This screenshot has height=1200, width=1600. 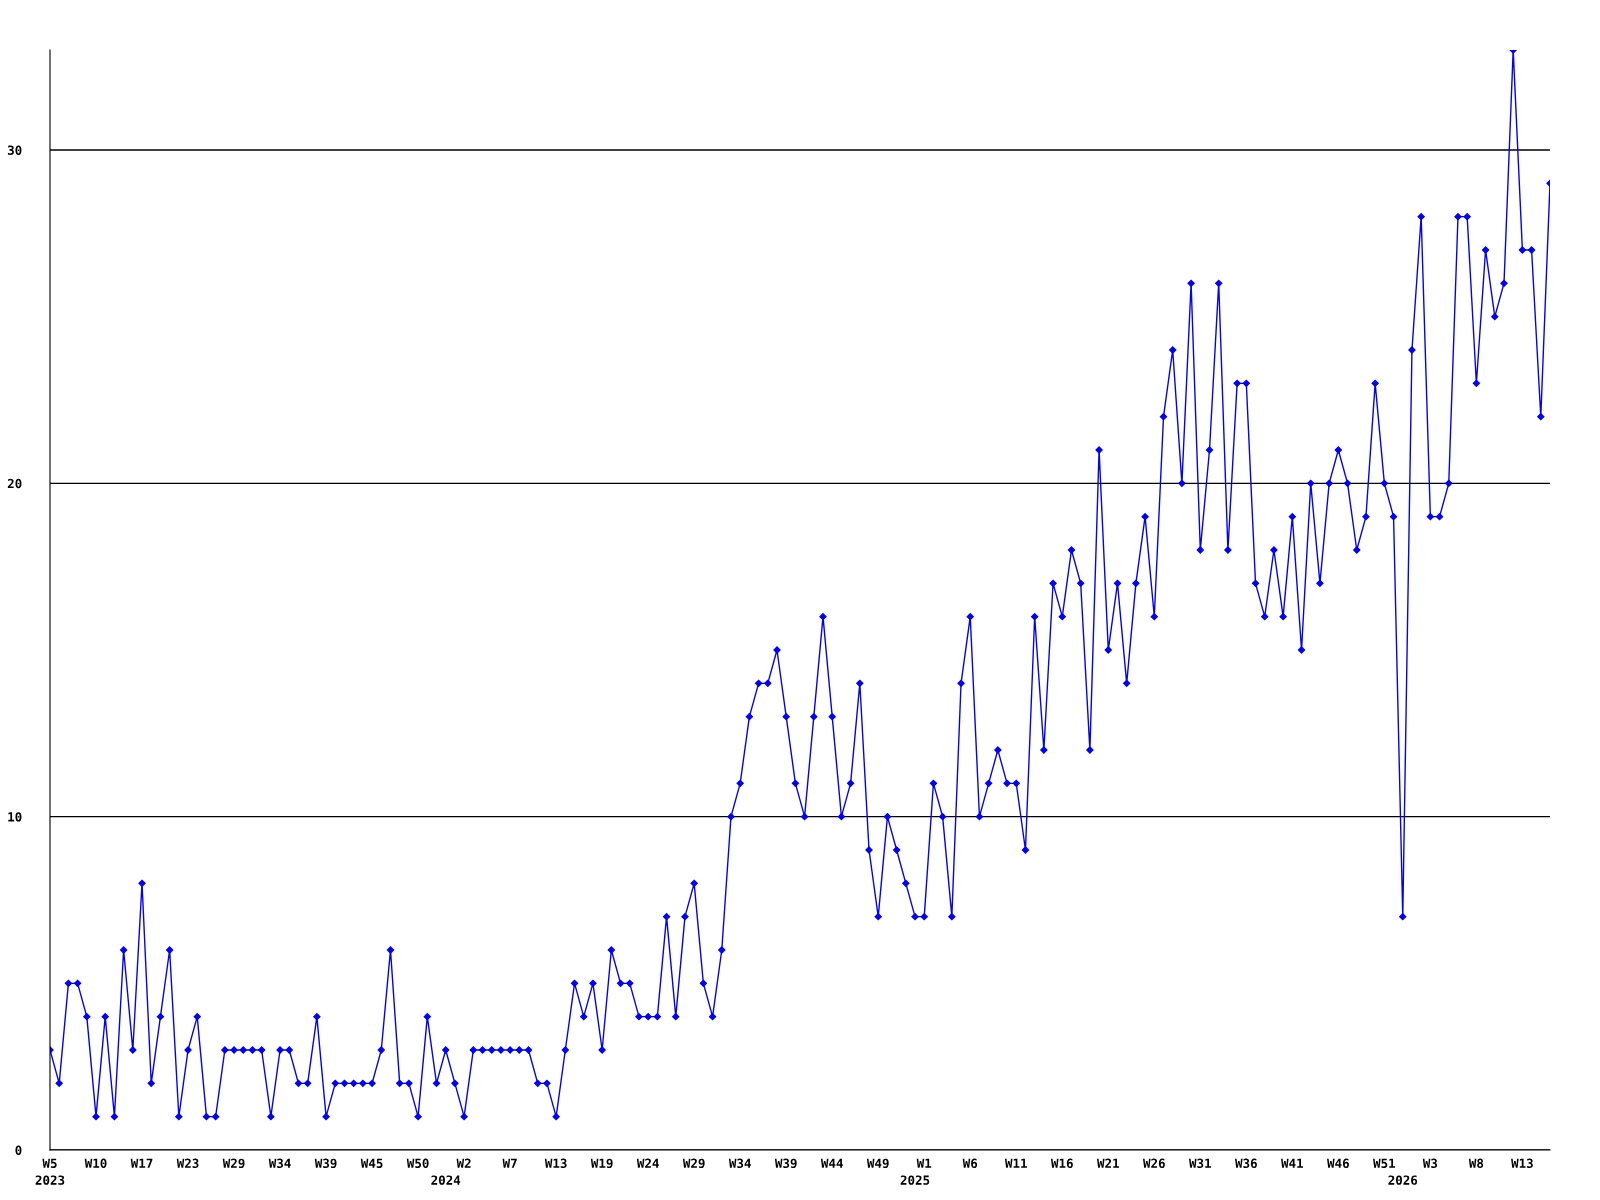 What do you see at coordinates (509, 1163) in the screenshot?
I see `x-tick-label: W7` at bounding box center [509, 1163].